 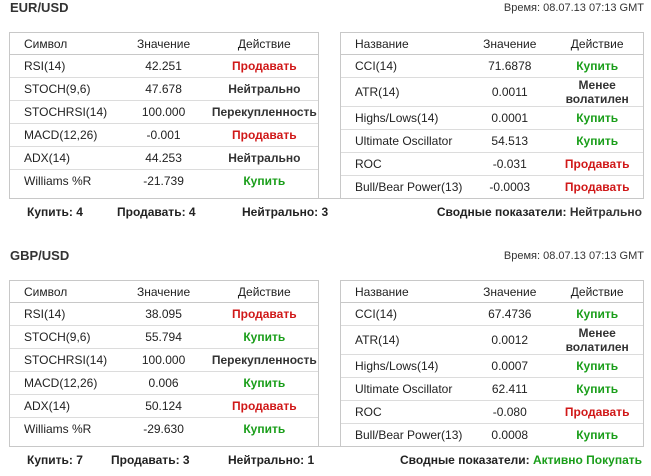 I want to click on indicator-row: RSI(14) 42.251 Продавать, so click(x=164, y=66).